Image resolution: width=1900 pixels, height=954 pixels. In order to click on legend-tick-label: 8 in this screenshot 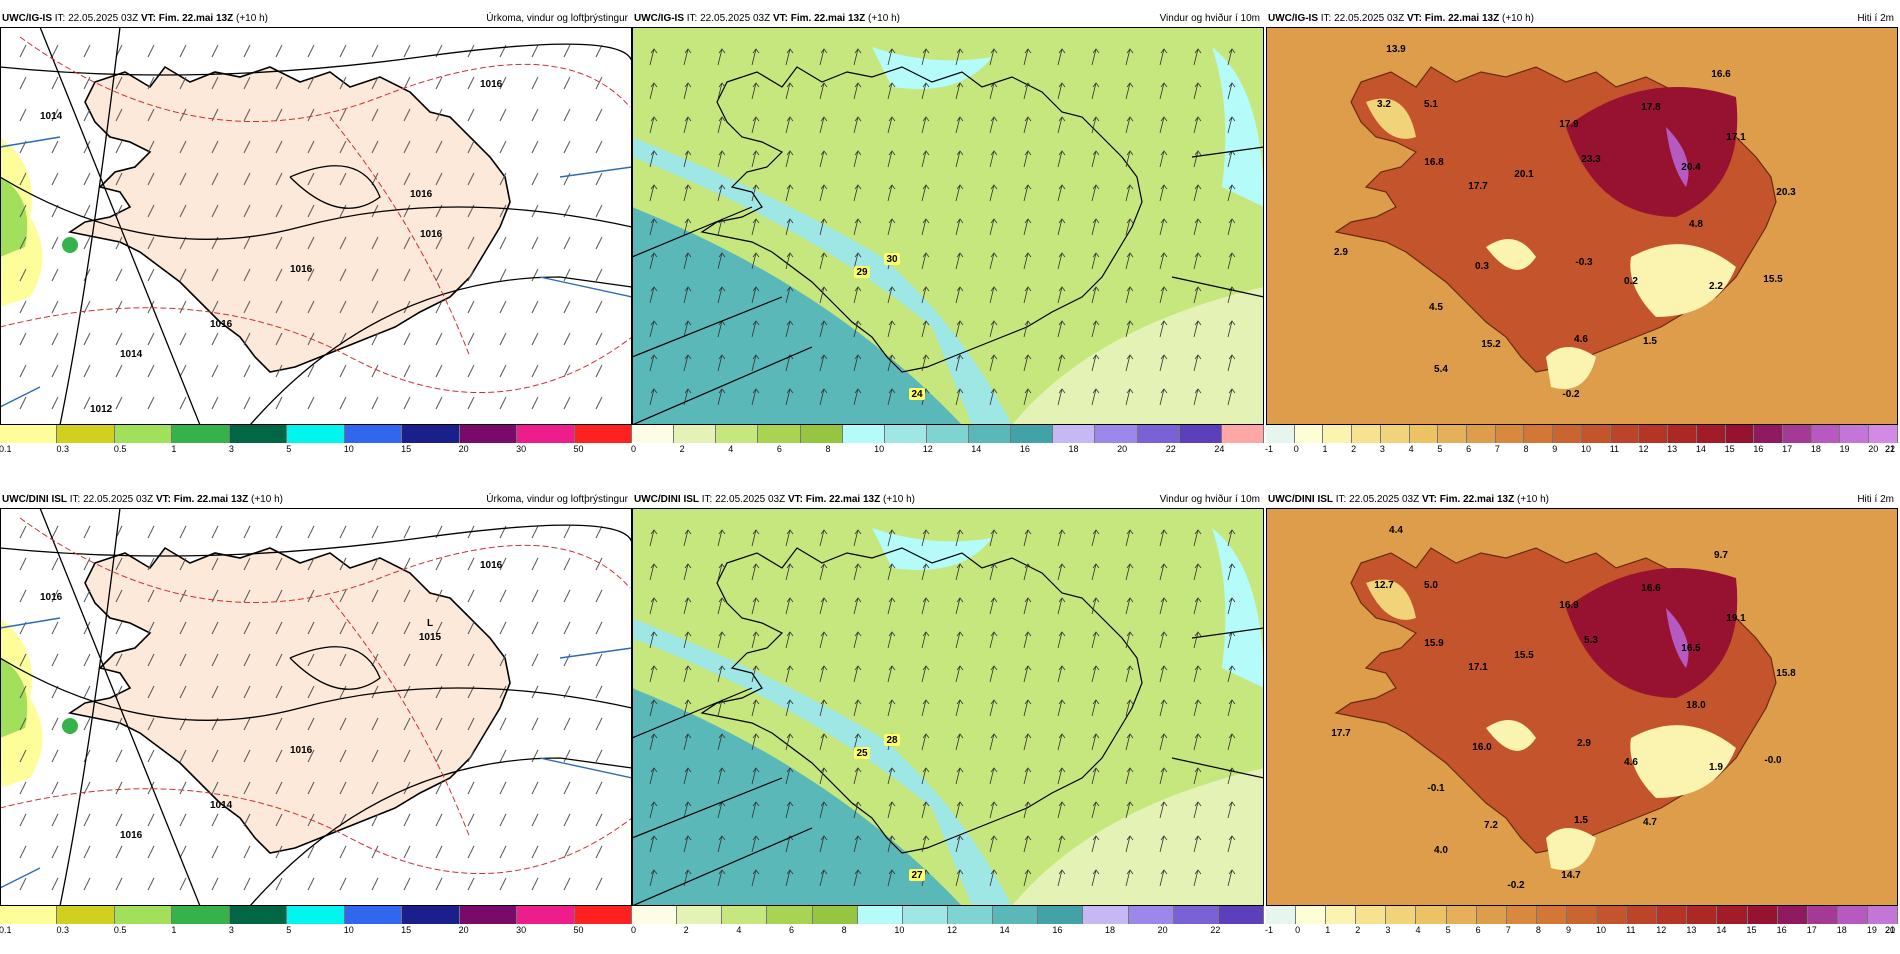, I will do `click(844, 930)`.